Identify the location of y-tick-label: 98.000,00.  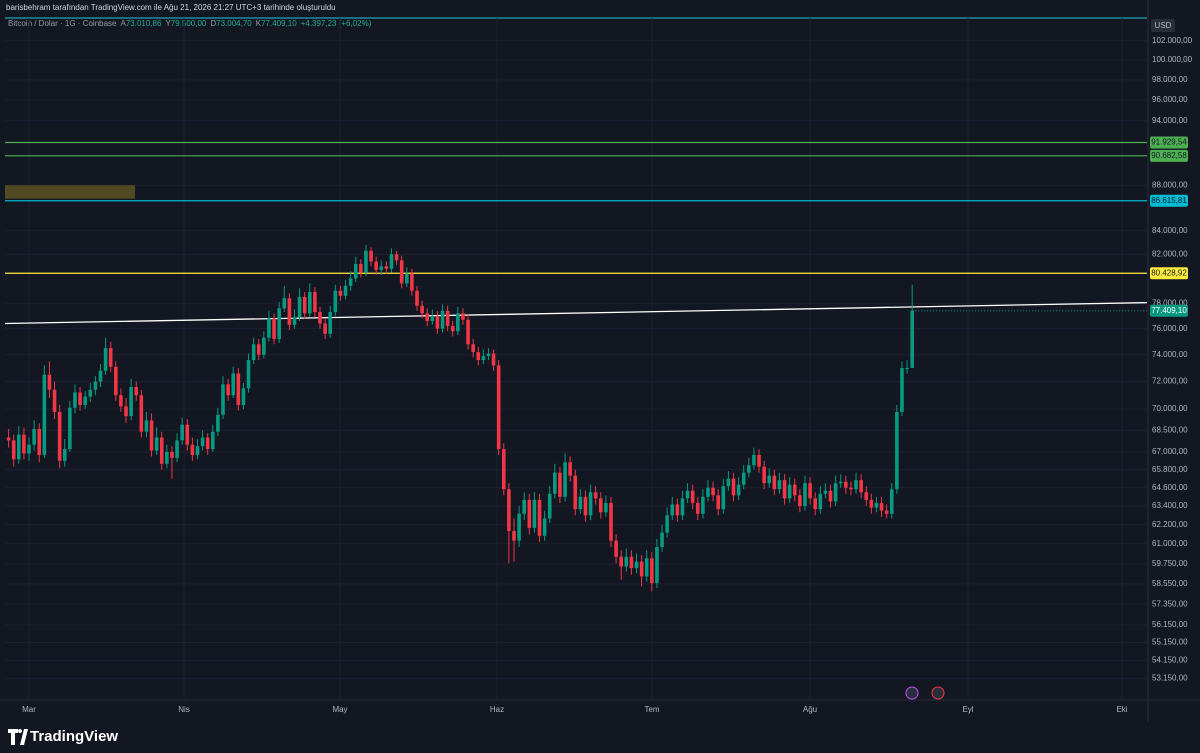
(1170, 79).